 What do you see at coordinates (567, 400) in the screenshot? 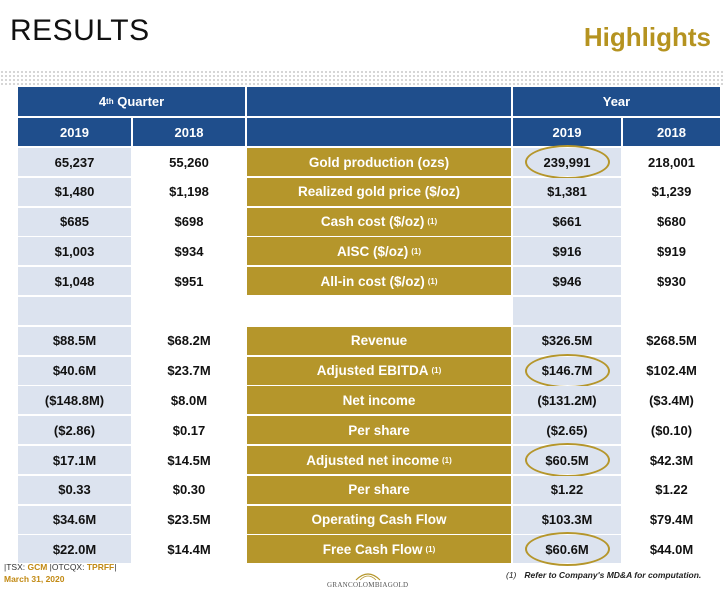
I see `cell-y2019: ($131.2M)` at bounding box center [567, 400].